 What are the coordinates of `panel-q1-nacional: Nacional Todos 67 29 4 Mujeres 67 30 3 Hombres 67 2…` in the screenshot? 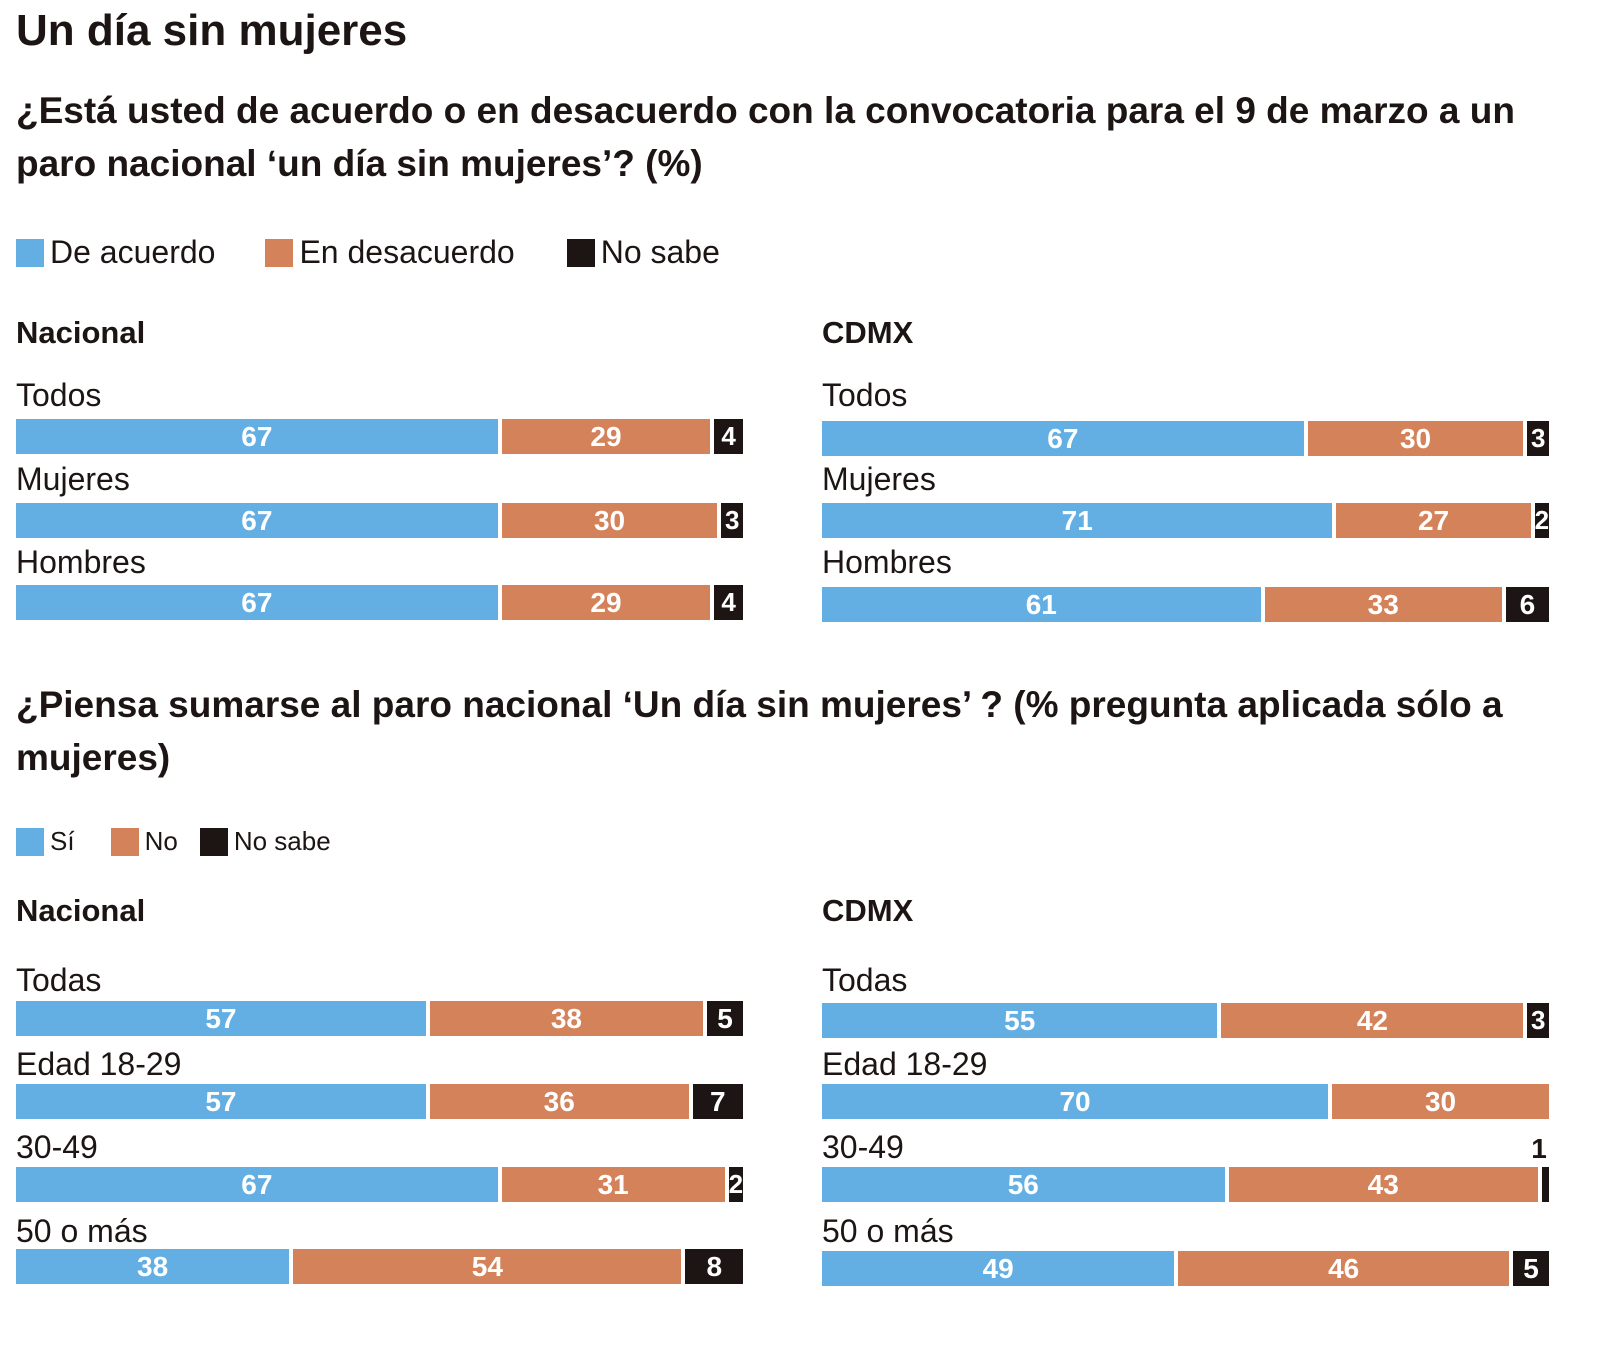 It's located at (379, 475).